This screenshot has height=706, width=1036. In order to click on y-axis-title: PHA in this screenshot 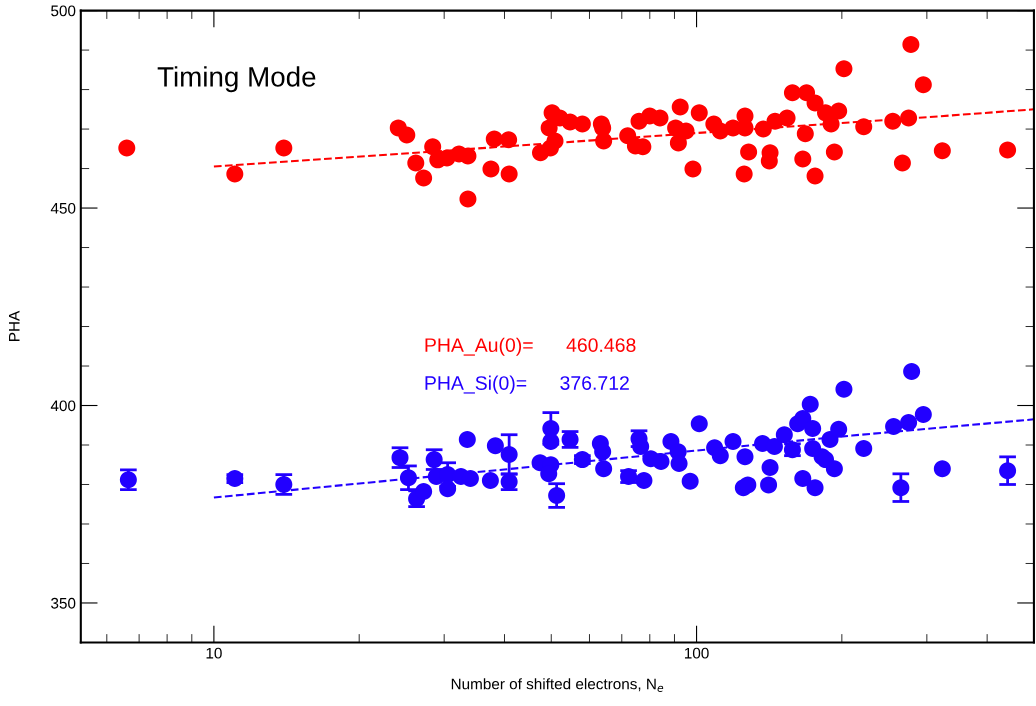, I will do `click(14, 325)`.